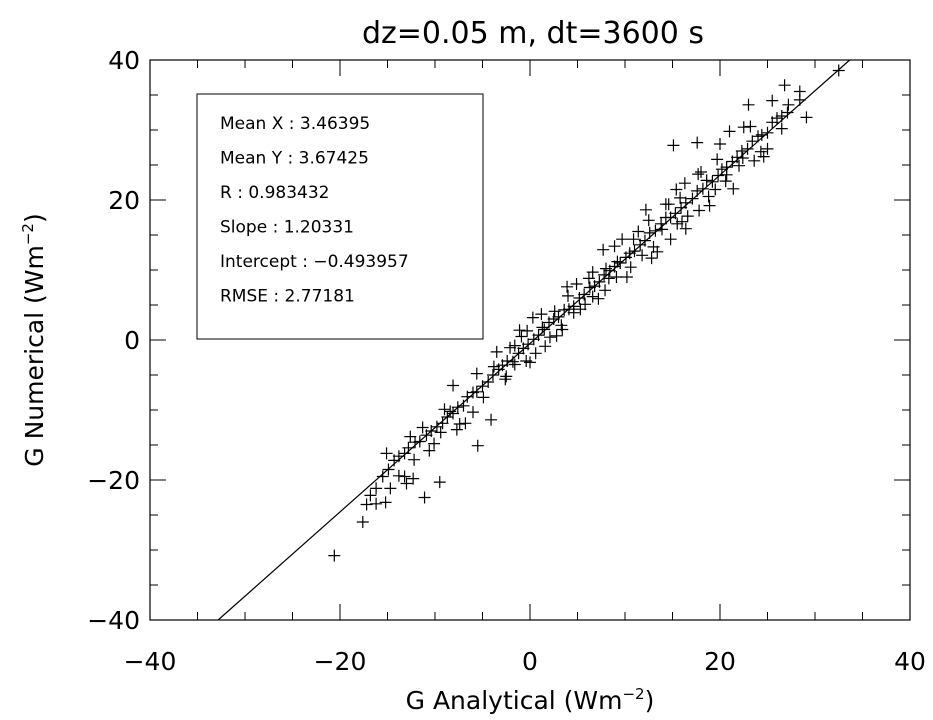 This screenshot has height=720, width=933. Describe the element at coordinates (530, 661) in the screenshot. I see `x-tick-label: 0` at that location.